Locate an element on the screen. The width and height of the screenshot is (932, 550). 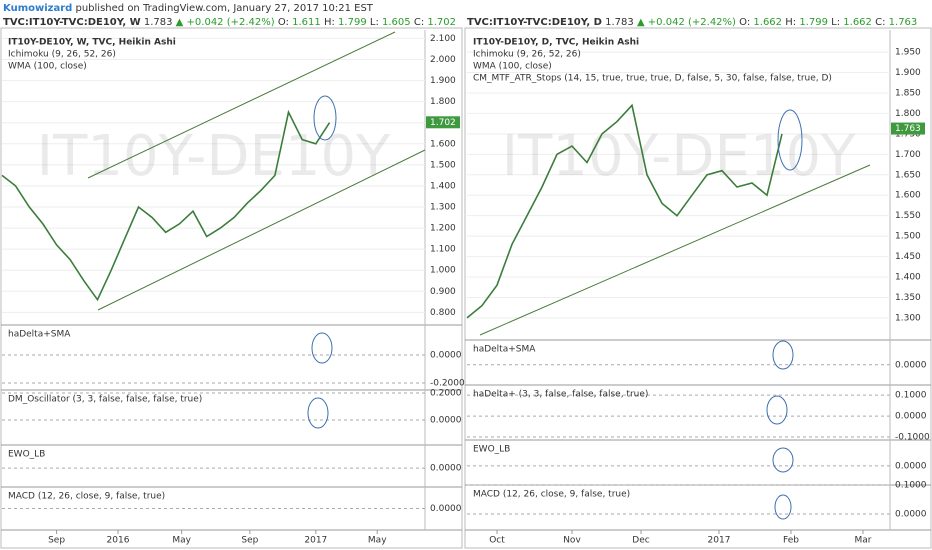
price-tag: 1.702 is located at coordinates (443, 123).